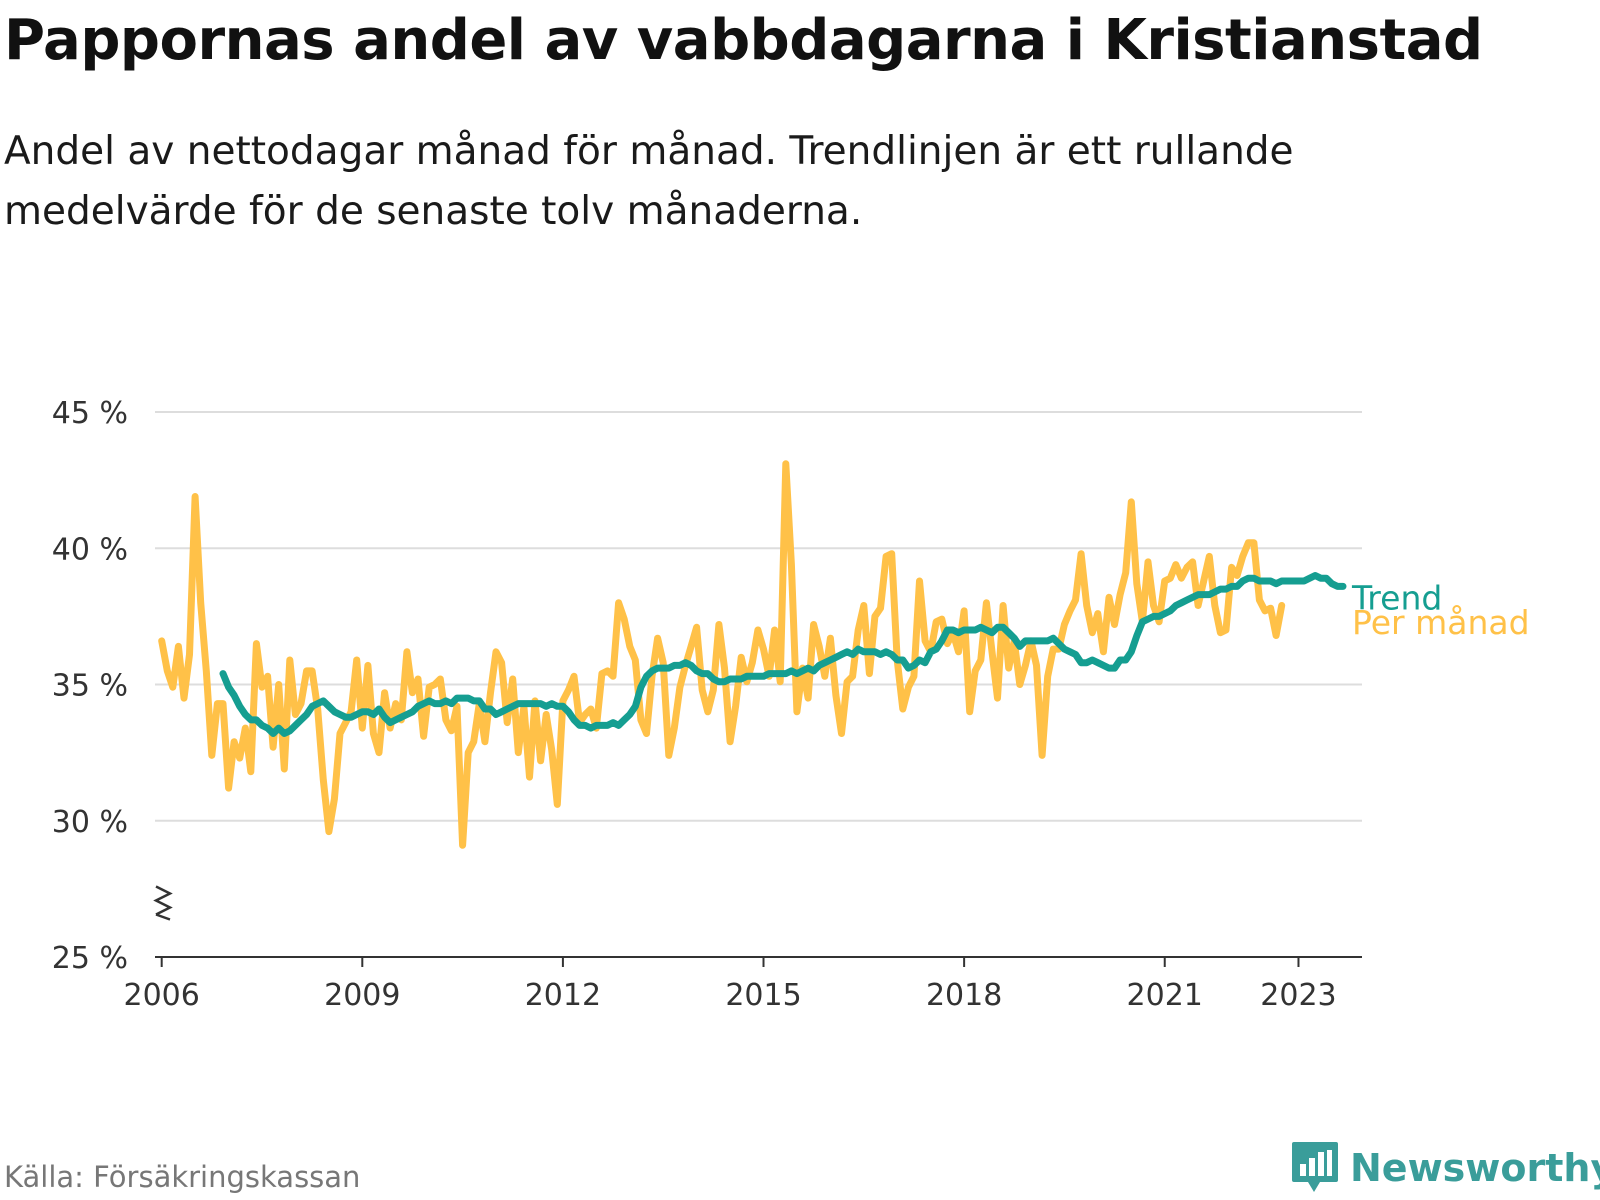  What do you see at coordinates (90, 686) in the screenshot?
I see `y-tick-label: 35 %` at bounding box center [90, 686].